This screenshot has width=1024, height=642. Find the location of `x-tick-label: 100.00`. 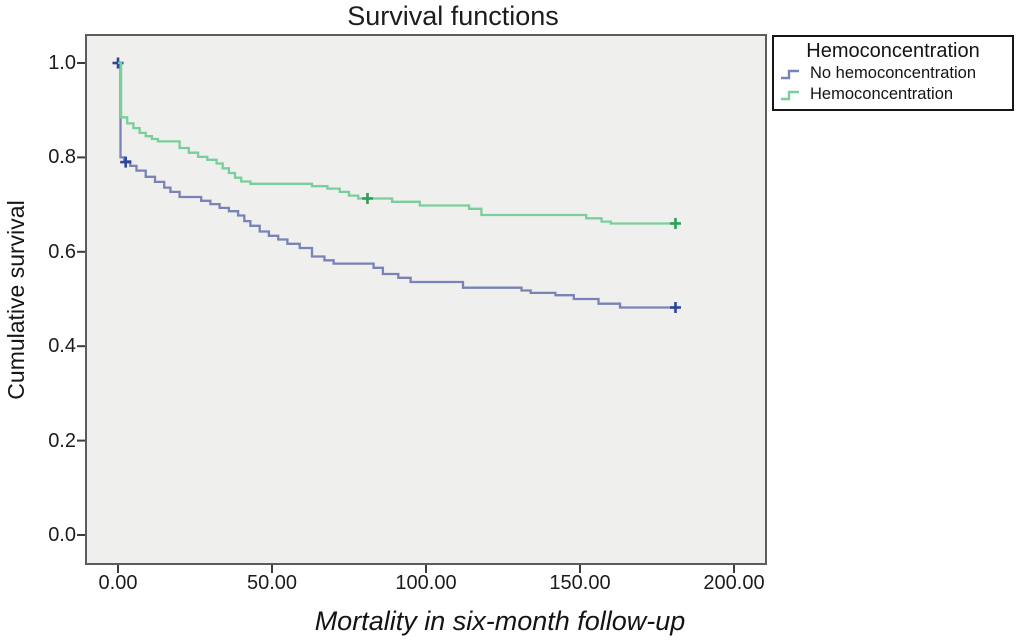

x-tick-label: 100.00 is located at coordinates (426, 583).